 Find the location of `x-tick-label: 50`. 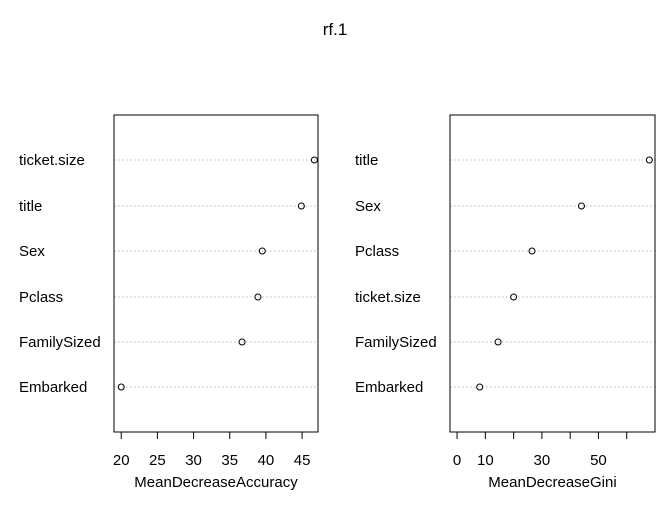

x-tick-label: 50 is located at coordinates (598, 460).